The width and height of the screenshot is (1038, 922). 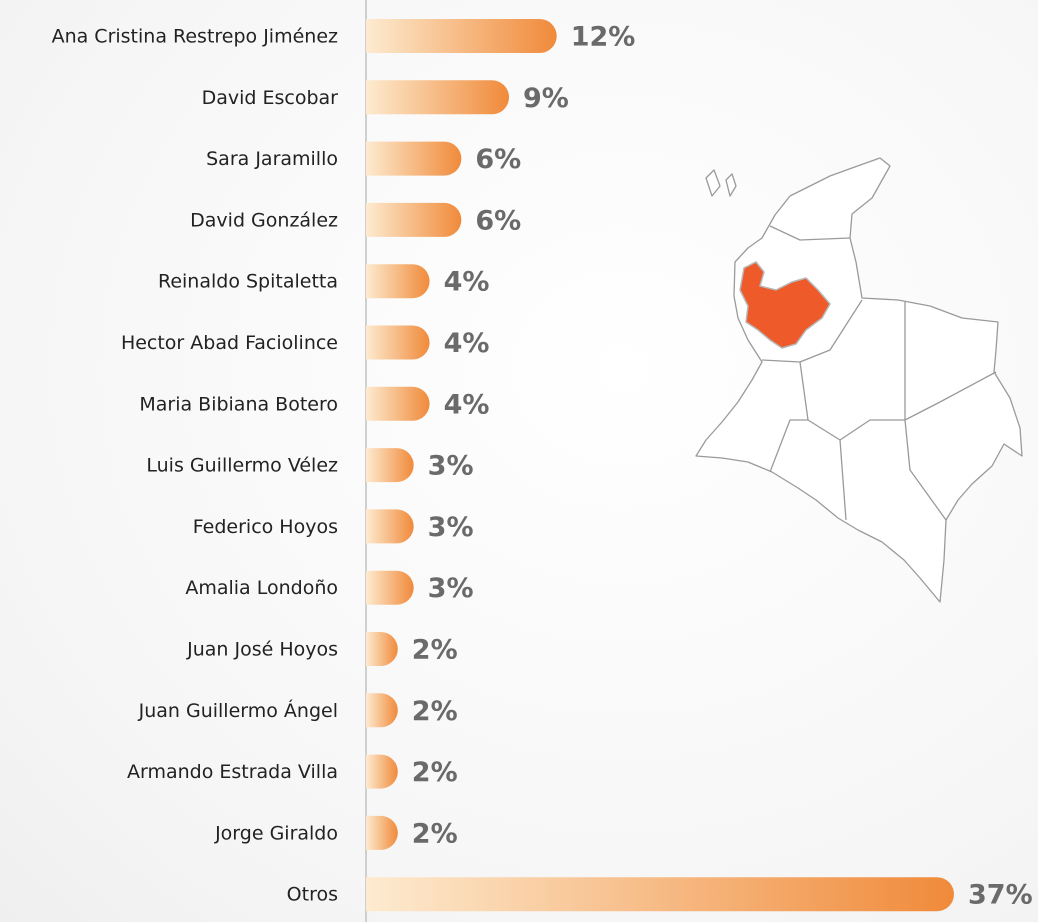 What do you see at coordinates (229, 343) in the screenshot?
I see `category-label: Hector Abad Faciolince` at bounding box center [229, 343].